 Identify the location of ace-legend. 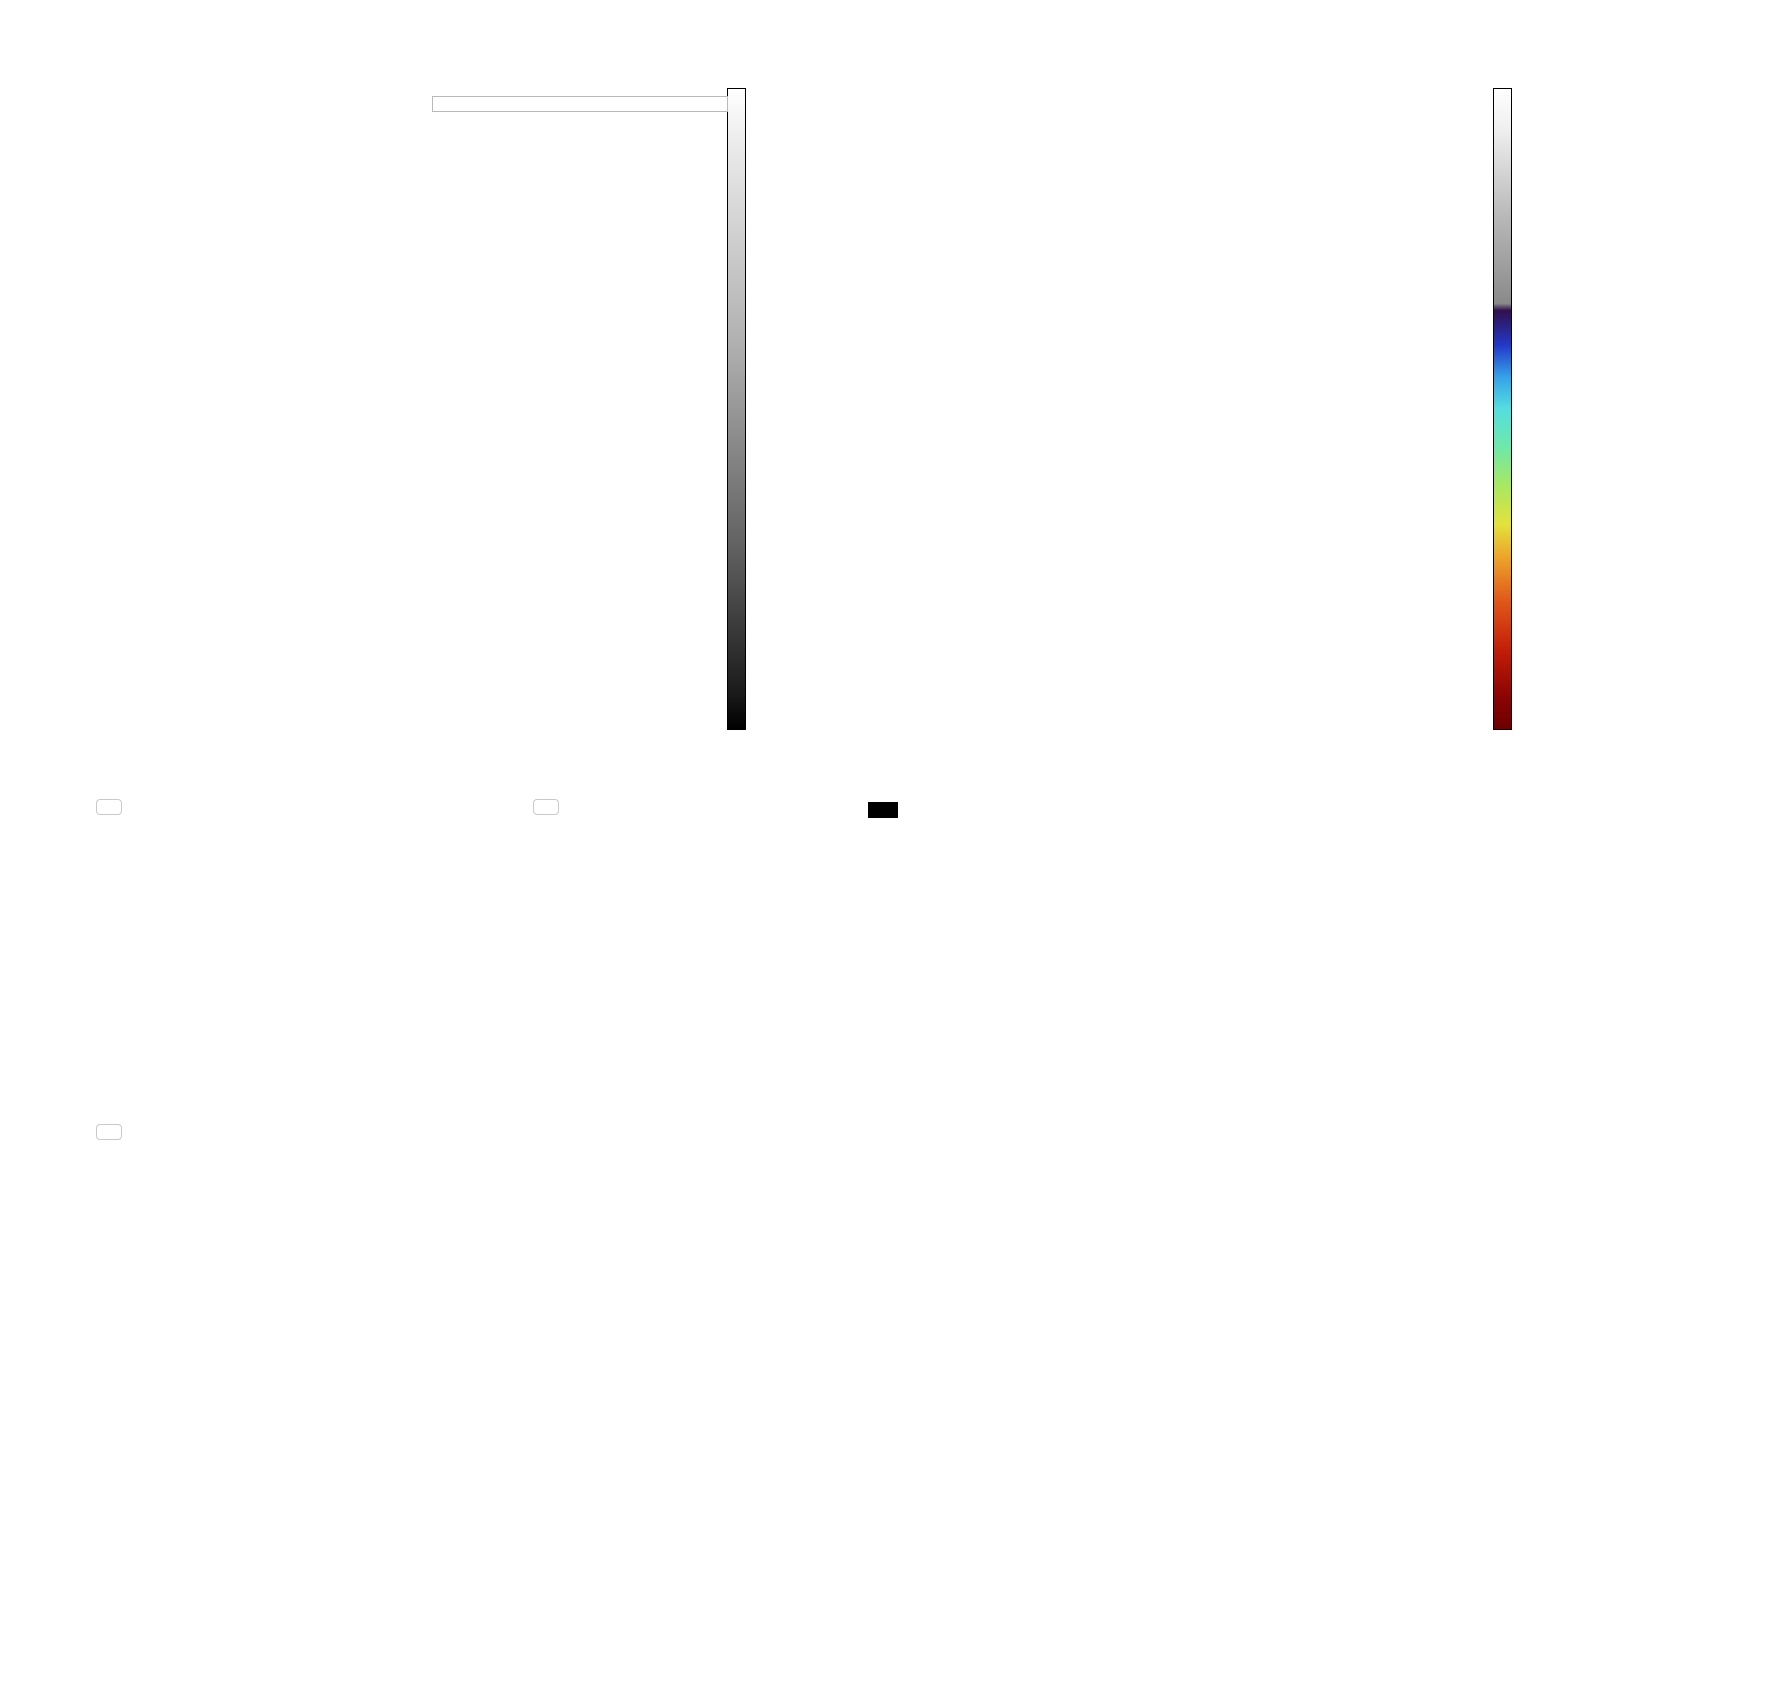
(109, 1132).